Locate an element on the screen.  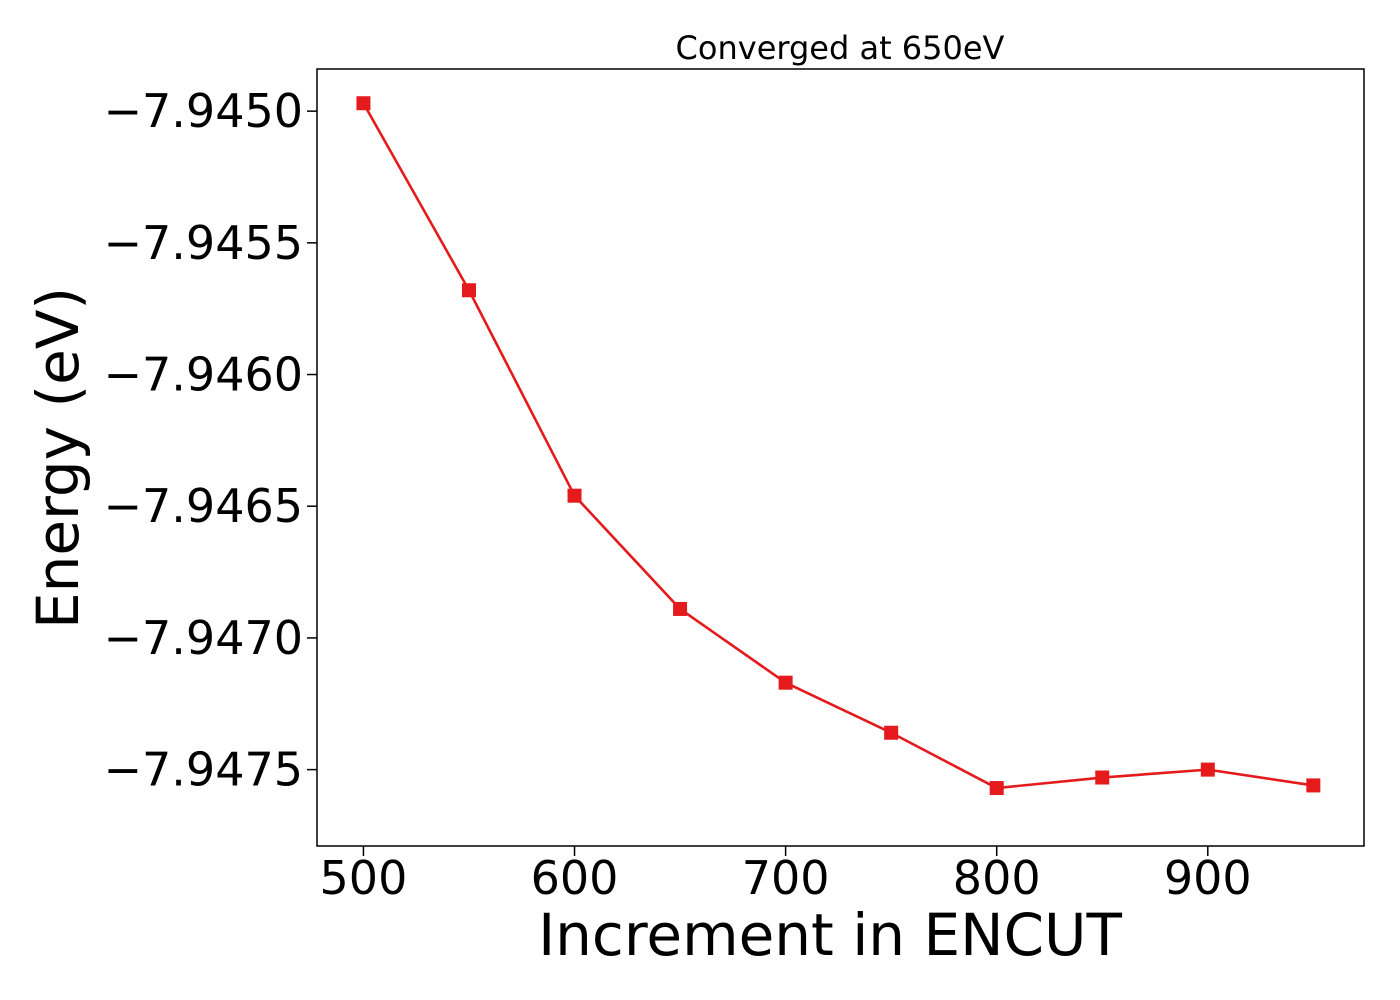
x-tick-label: 800 is located at coordinates (997, 878).